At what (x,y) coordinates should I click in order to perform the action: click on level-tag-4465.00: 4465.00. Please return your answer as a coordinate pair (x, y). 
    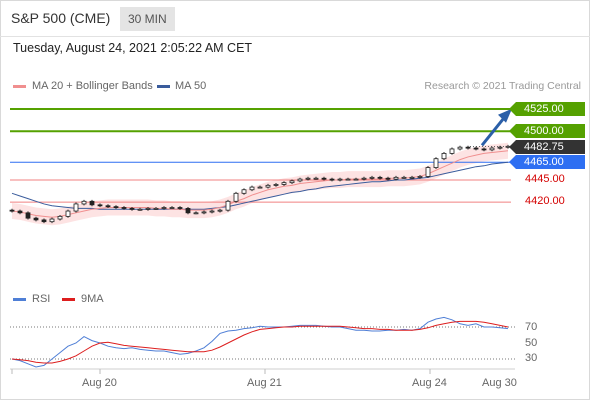
    Looking at the image, I should click on (547, 162).